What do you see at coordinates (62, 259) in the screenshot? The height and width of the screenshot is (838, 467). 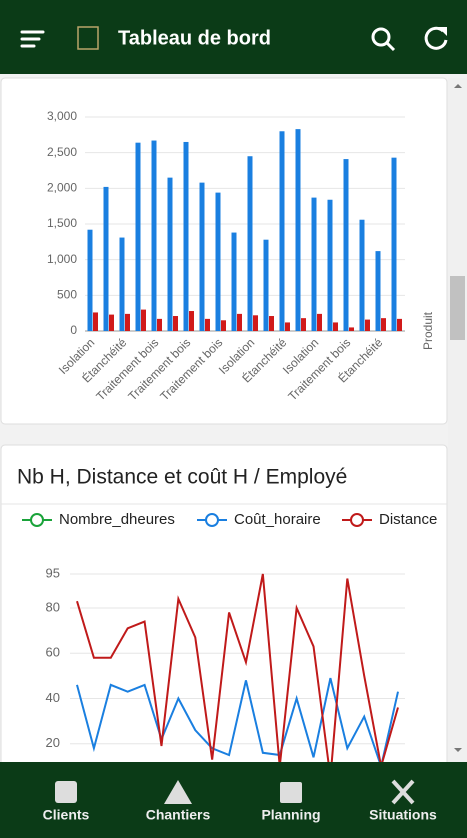 I see `y-tick-label: 1,000` at bounding box center [62, 259].